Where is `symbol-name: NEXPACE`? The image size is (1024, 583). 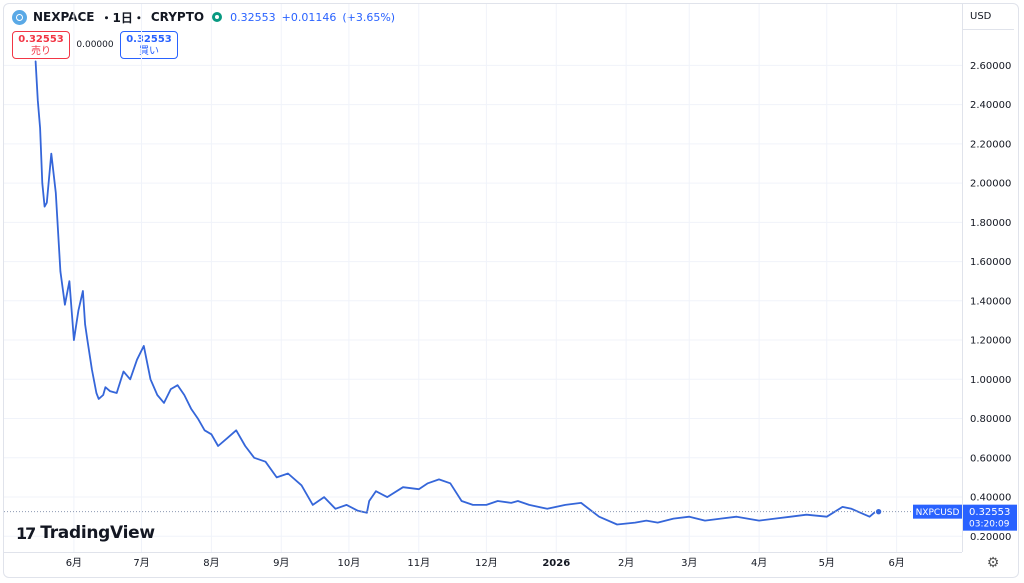 symbol-name: NEXPACE is located at coordinates (64, 17).